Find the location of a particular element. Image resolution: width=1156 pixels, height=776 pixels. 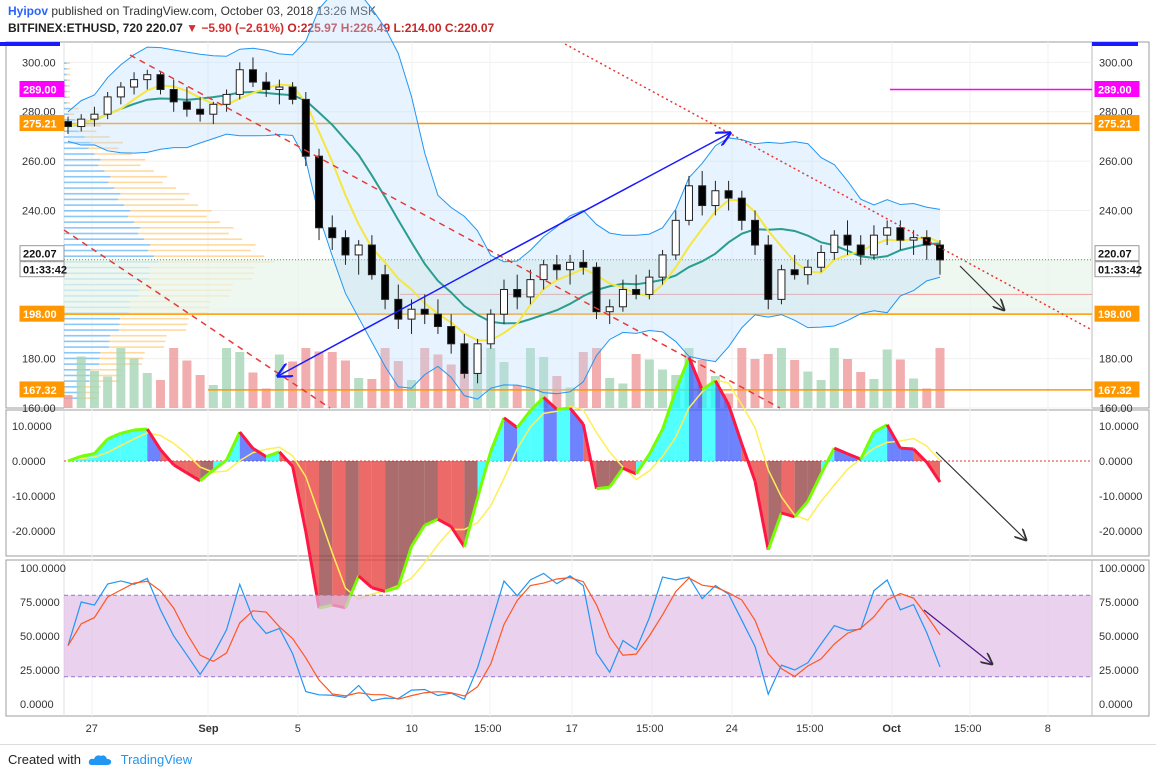

osc-tick-label: 10.0000 is located at coordinates (1119, 427).